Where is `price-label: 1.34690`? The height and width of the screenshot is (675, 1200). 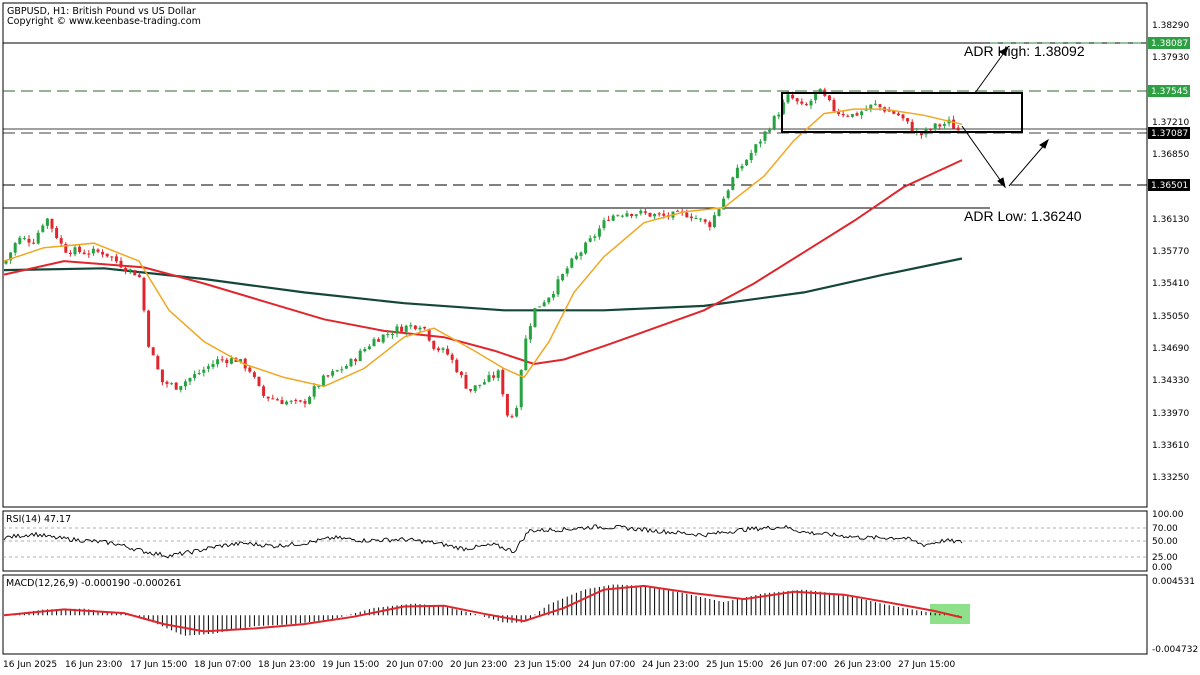
price-label: 1.34690 is located at coordinates (1170, 349).